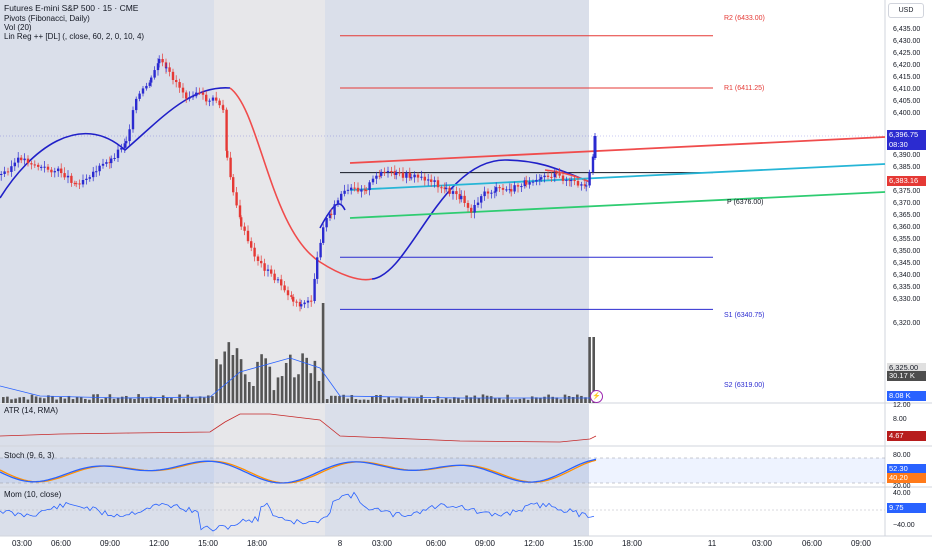 The height and width of the screenshot is (550, 932). What do you see at coordinates (907, 77) in the screenshot?
I see `price-tick-label: 6,415.00` at bounding box center [907, 77].